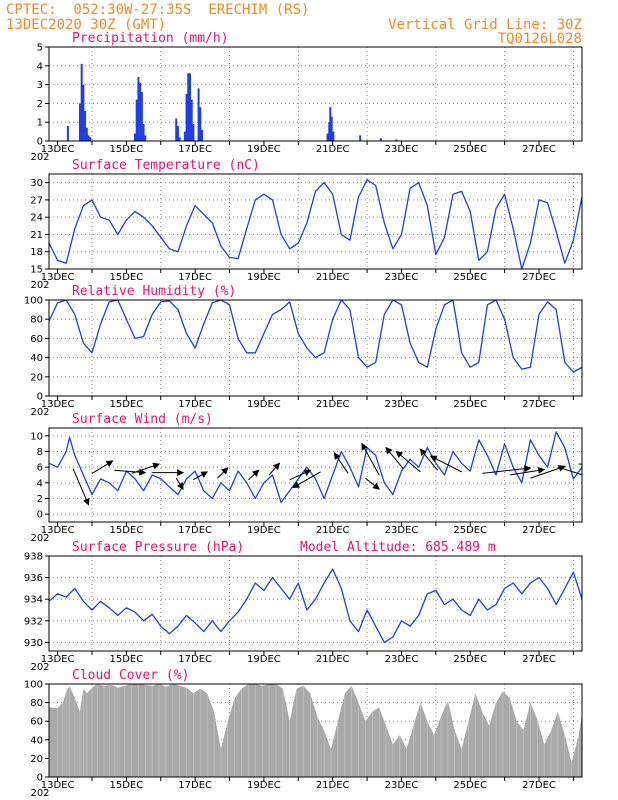 Image resolution: width=618 pixels, height=800 pixels. I want to click on y-tick-label: 5, so click(40, 48).